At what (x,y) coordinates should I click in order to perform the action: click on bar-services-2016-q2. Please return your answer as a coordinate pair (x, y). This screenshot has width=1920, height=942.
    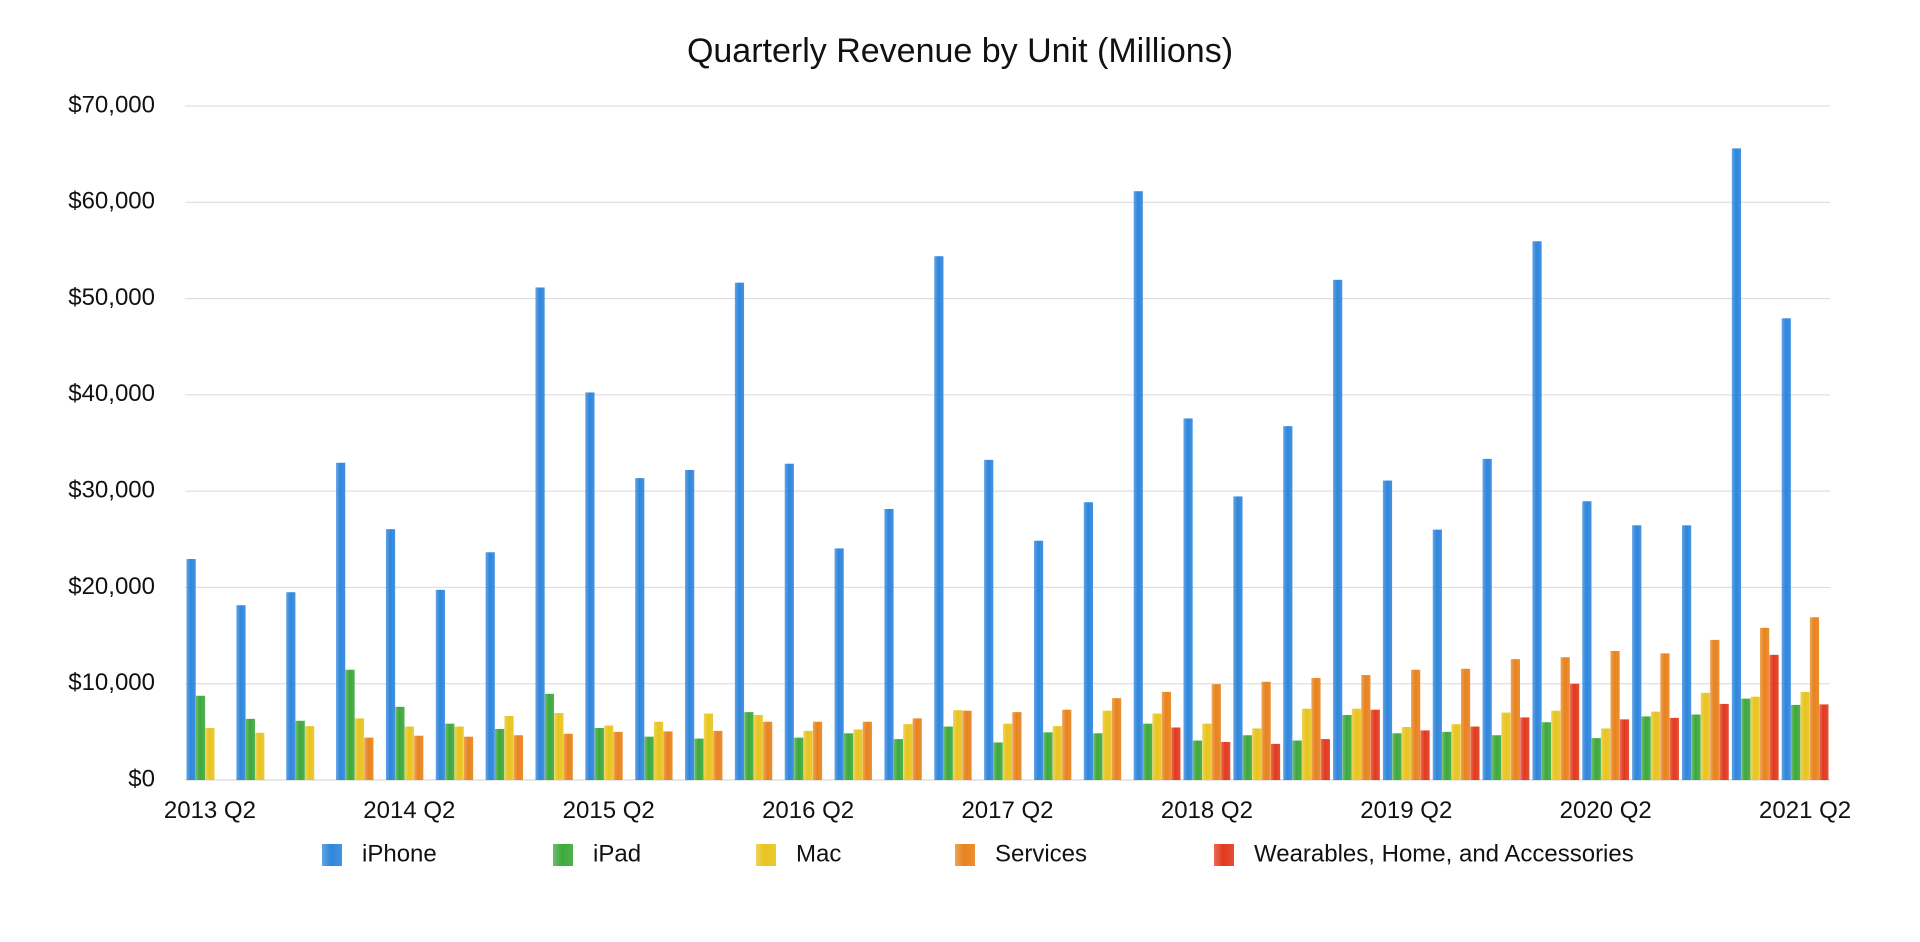
    Looking at the image, I should click on (817, 750).